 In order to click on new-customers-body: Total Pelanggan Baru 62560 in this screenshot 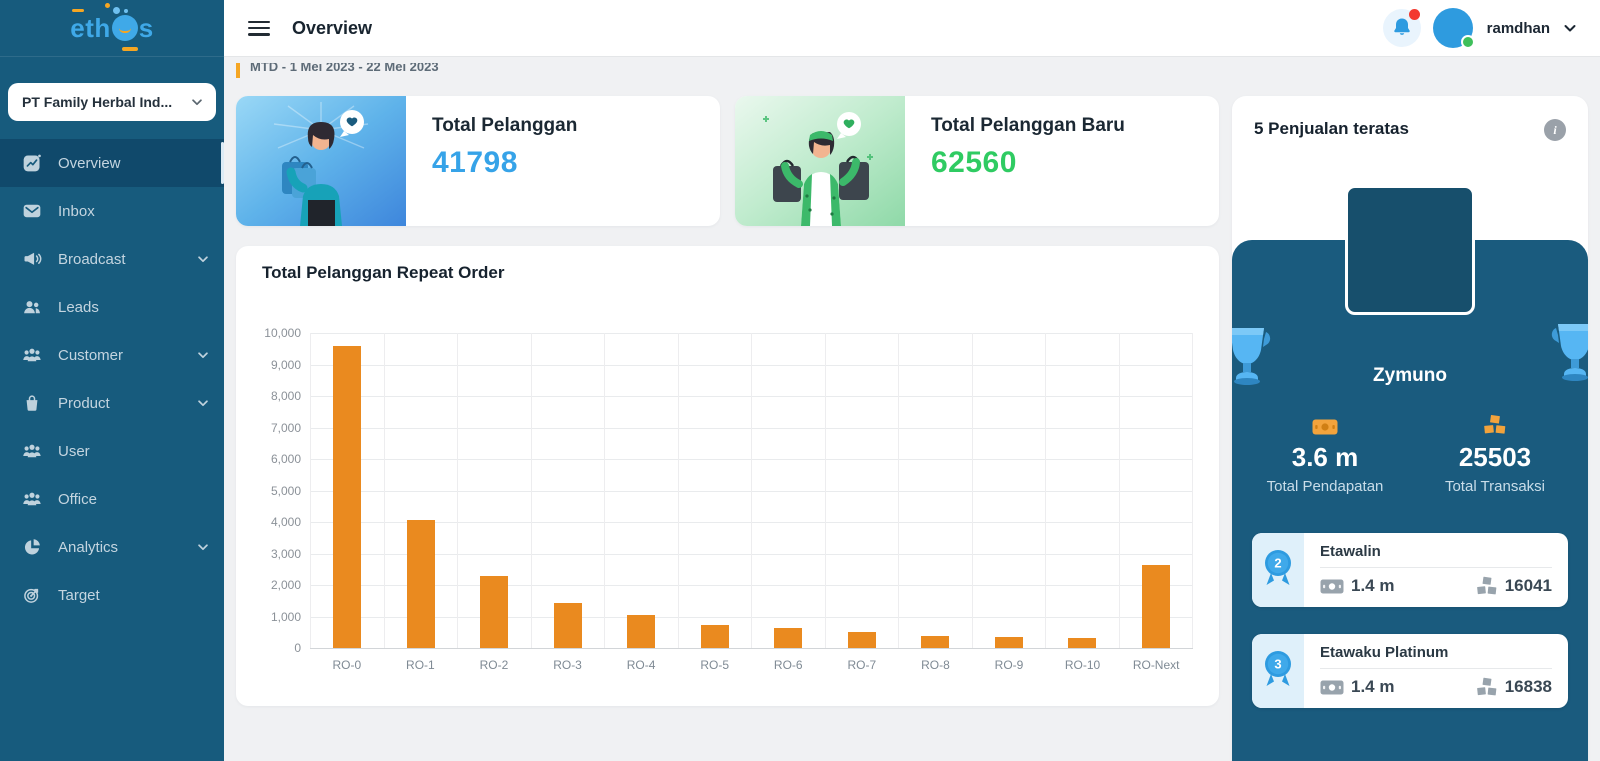, I will do `click(1028, 161)`.